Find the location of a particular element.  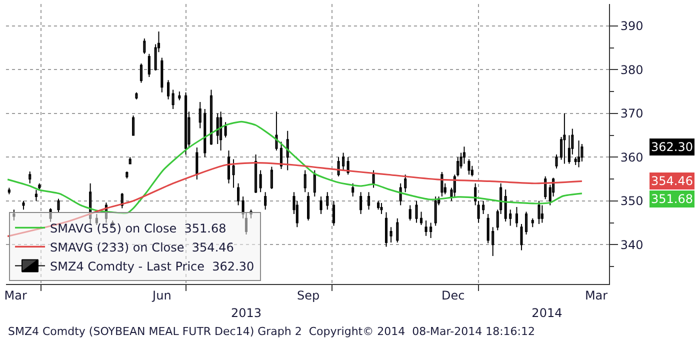

y-tick-label: 390 is located at coordinates (632, 26).